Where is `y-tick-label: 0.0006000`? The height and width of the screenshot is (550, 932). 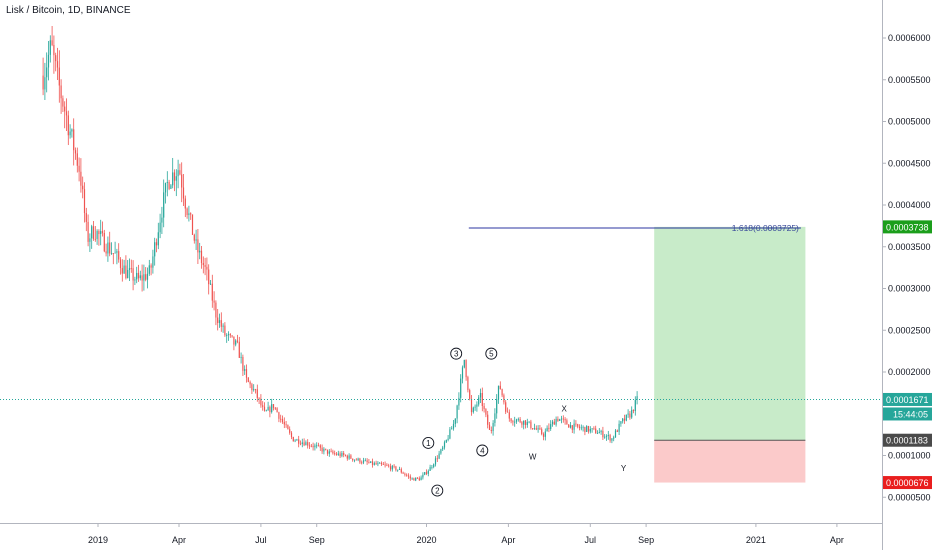
y-tick-label: 0.0006000 is located at coordinates (909, 38).